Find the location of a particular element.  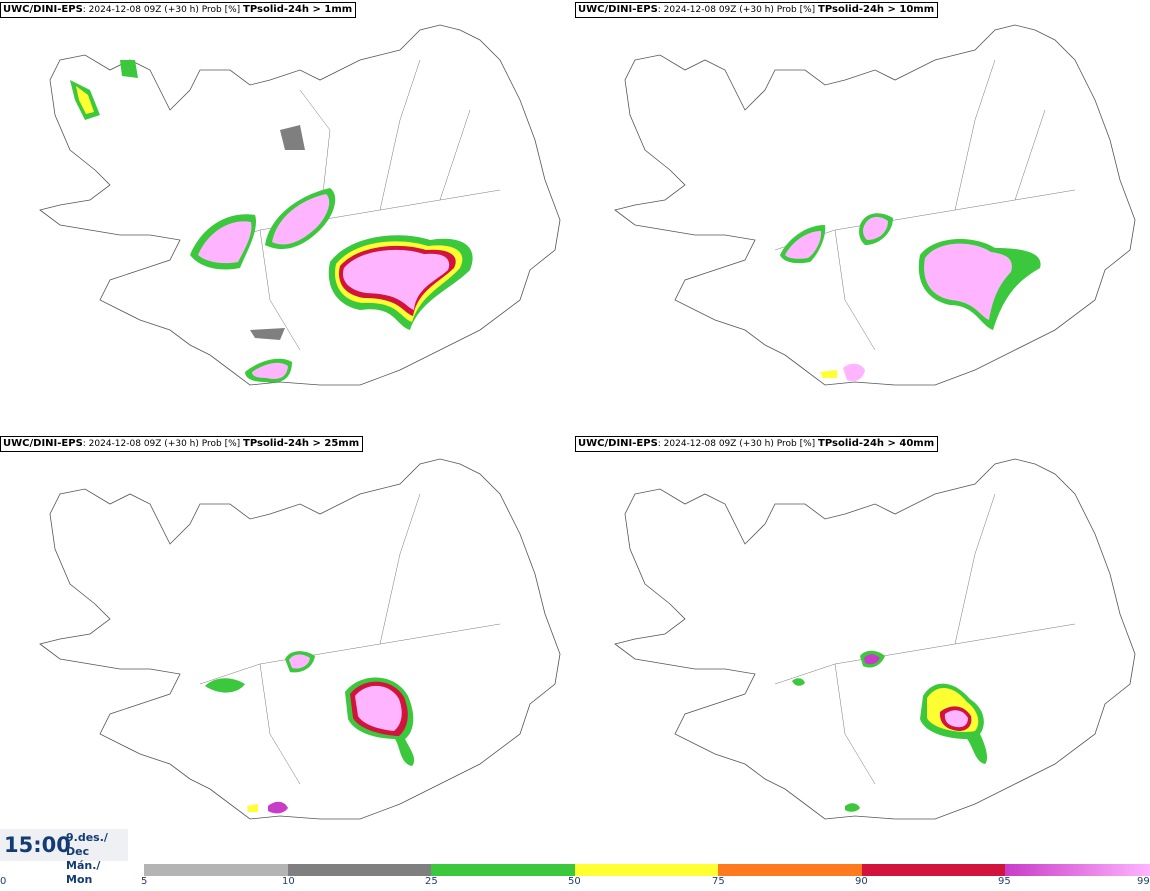

scale-tick-label: 25 is located at coordinates (431, 881).